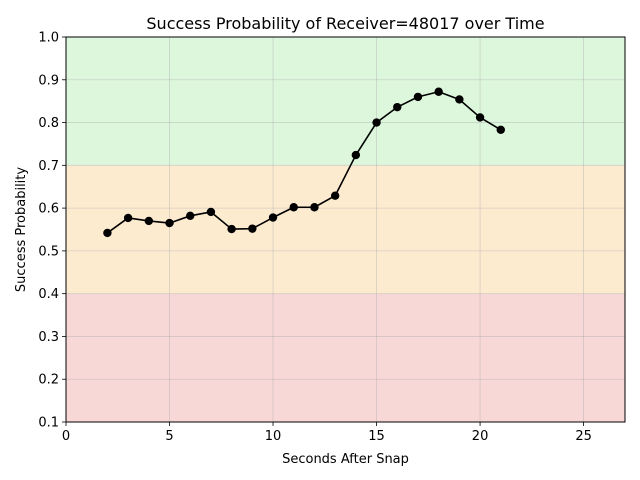  Describe the element at coordinates (48, 423) in the screenshot. I see `y-tick-label: 0.1` at that location.